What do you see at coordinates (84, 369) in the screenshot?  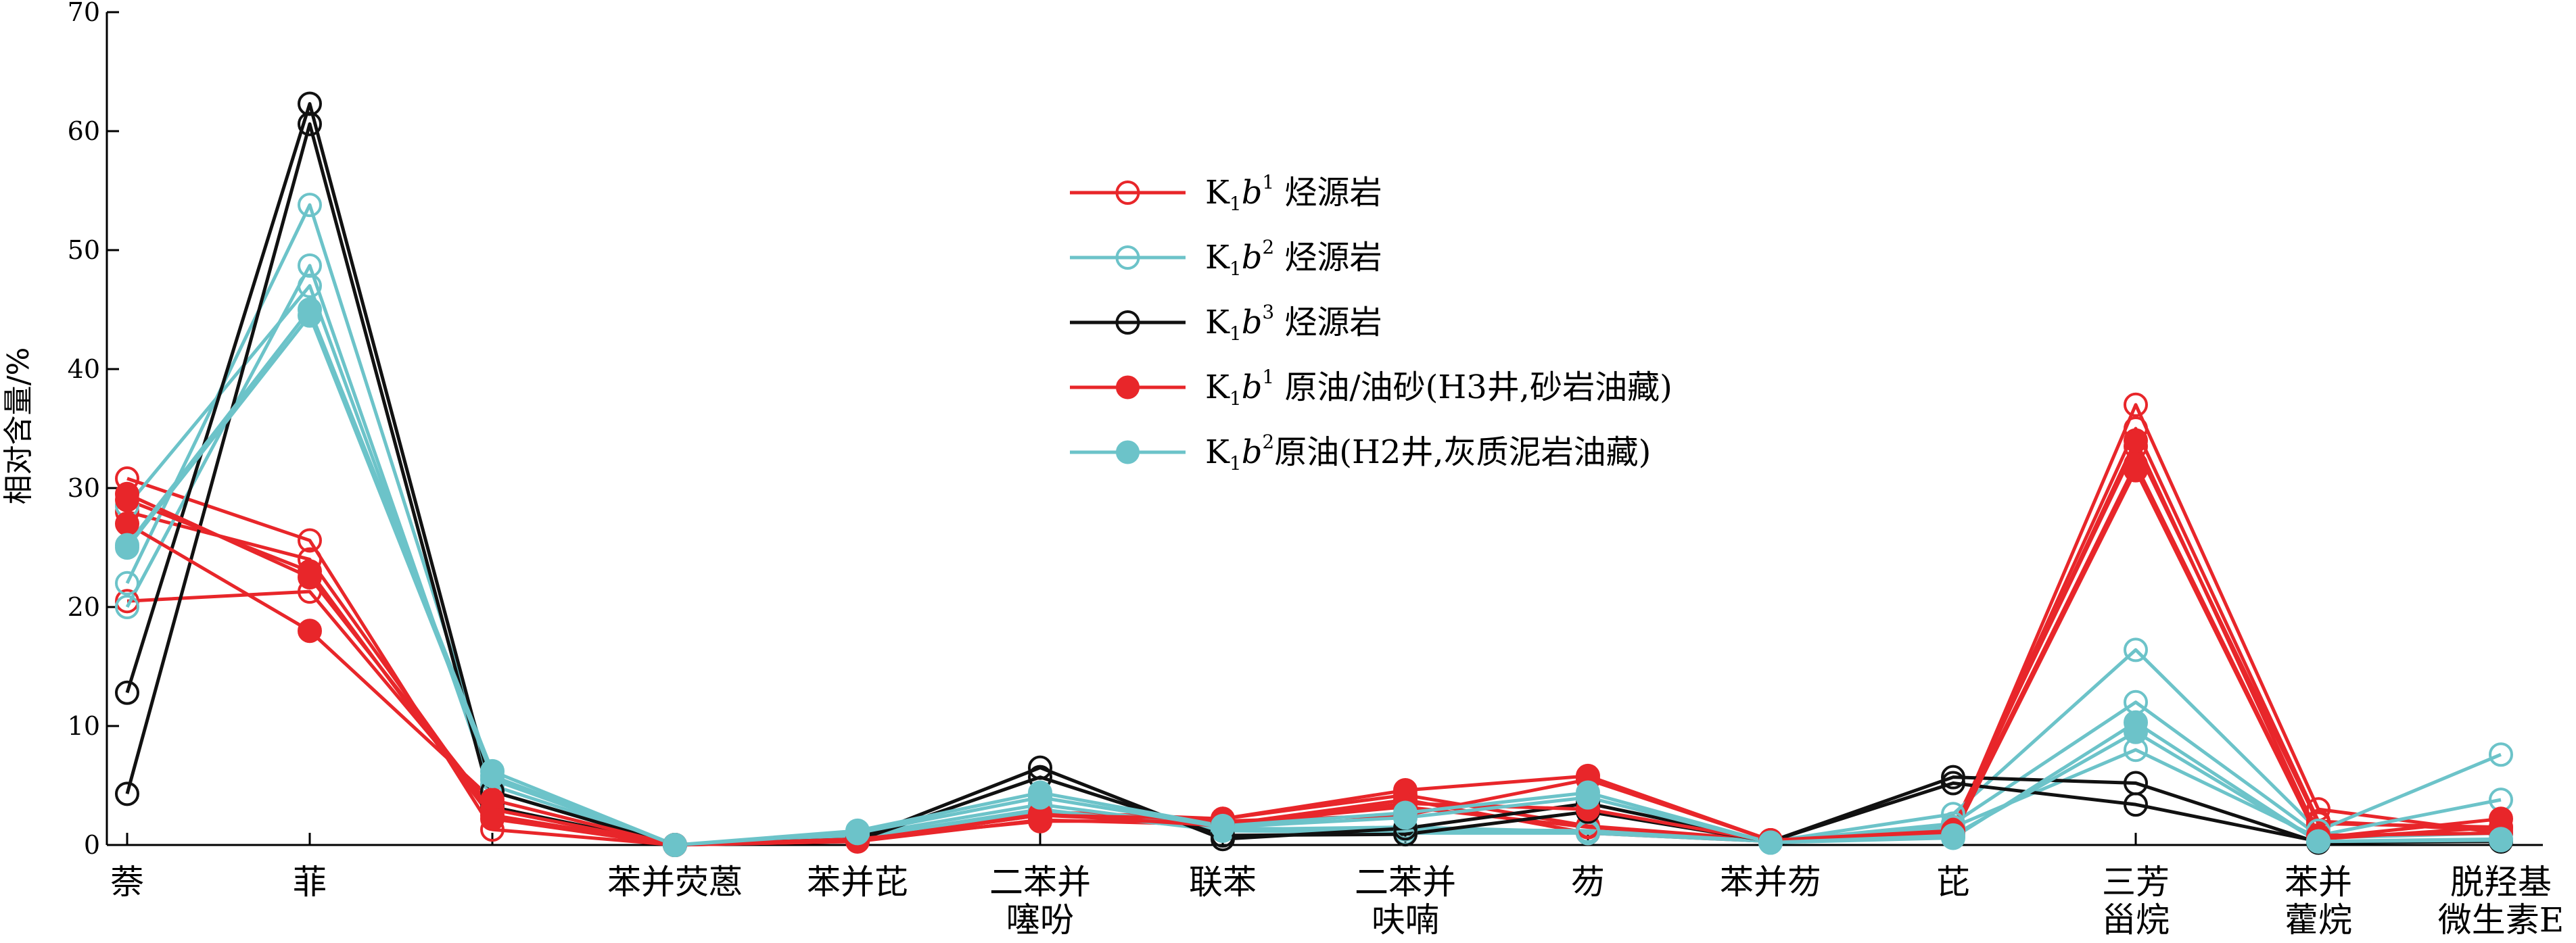 I see `y-tick-label: 40` at bounding box center [84, 369].